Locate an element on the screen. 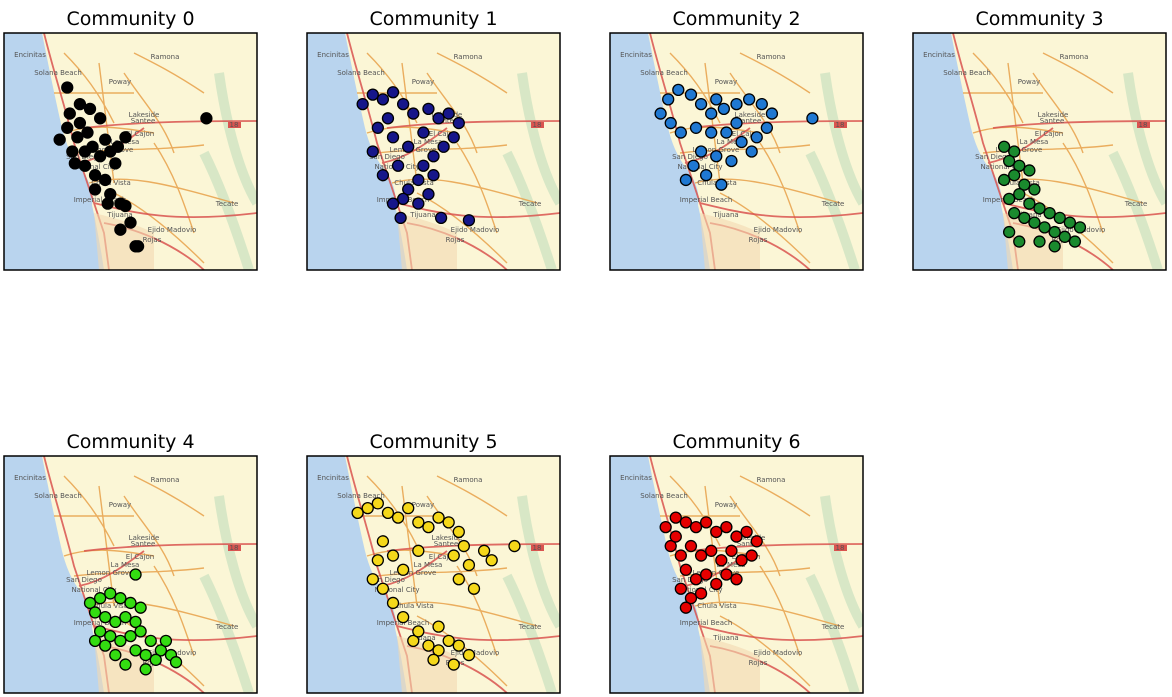  place-label: Ramona is located at coordinates (165, 57).